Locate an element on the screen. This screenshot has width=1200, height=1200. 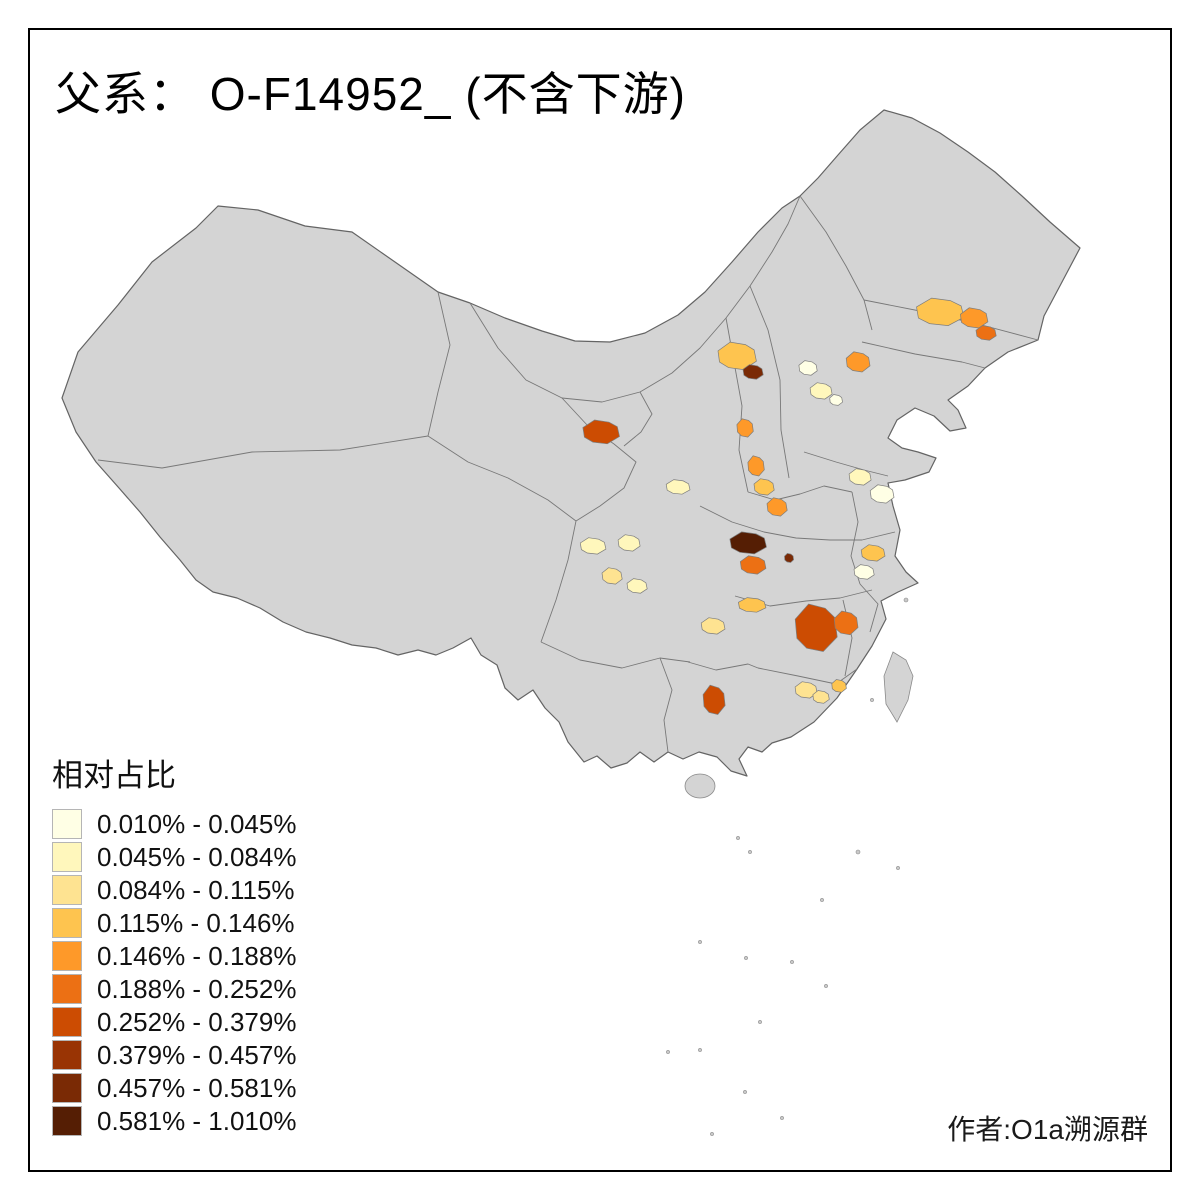
legend-item: 0.146% - 0.188% is located at coordinates (174, 956).